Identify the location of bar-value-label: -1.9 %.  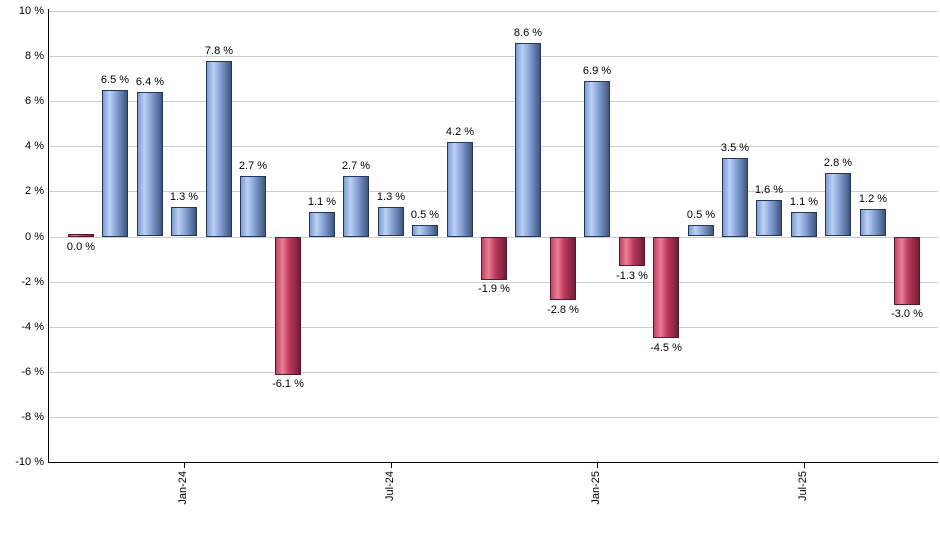
(494, 289).